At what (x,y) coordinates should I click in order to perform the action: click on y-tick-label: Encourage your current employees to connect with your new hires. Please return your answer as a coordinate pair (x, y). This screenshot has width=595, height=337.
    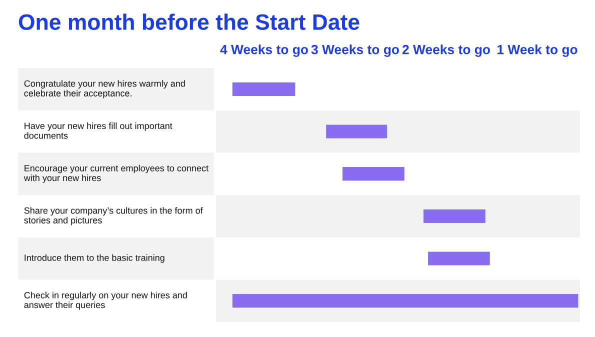
    Looking at the image, I should click on (116, 173).